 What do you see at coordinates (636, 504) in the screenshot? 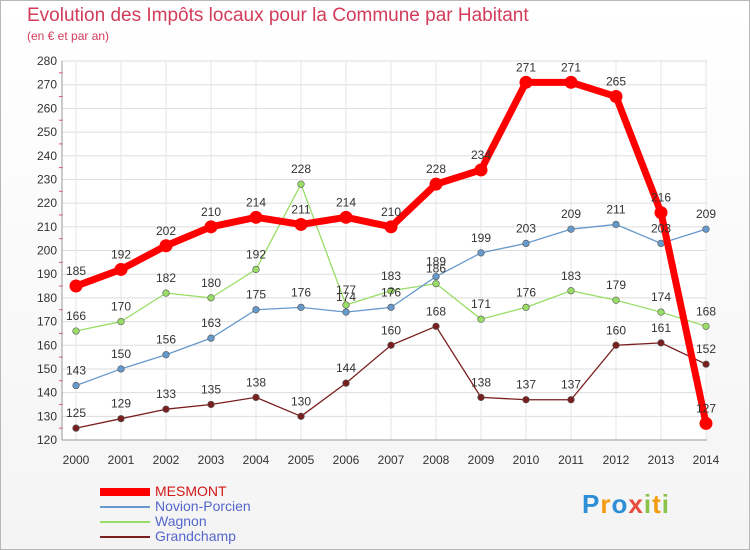
I see `logo-letter: x` at bounding box center [636, 504].